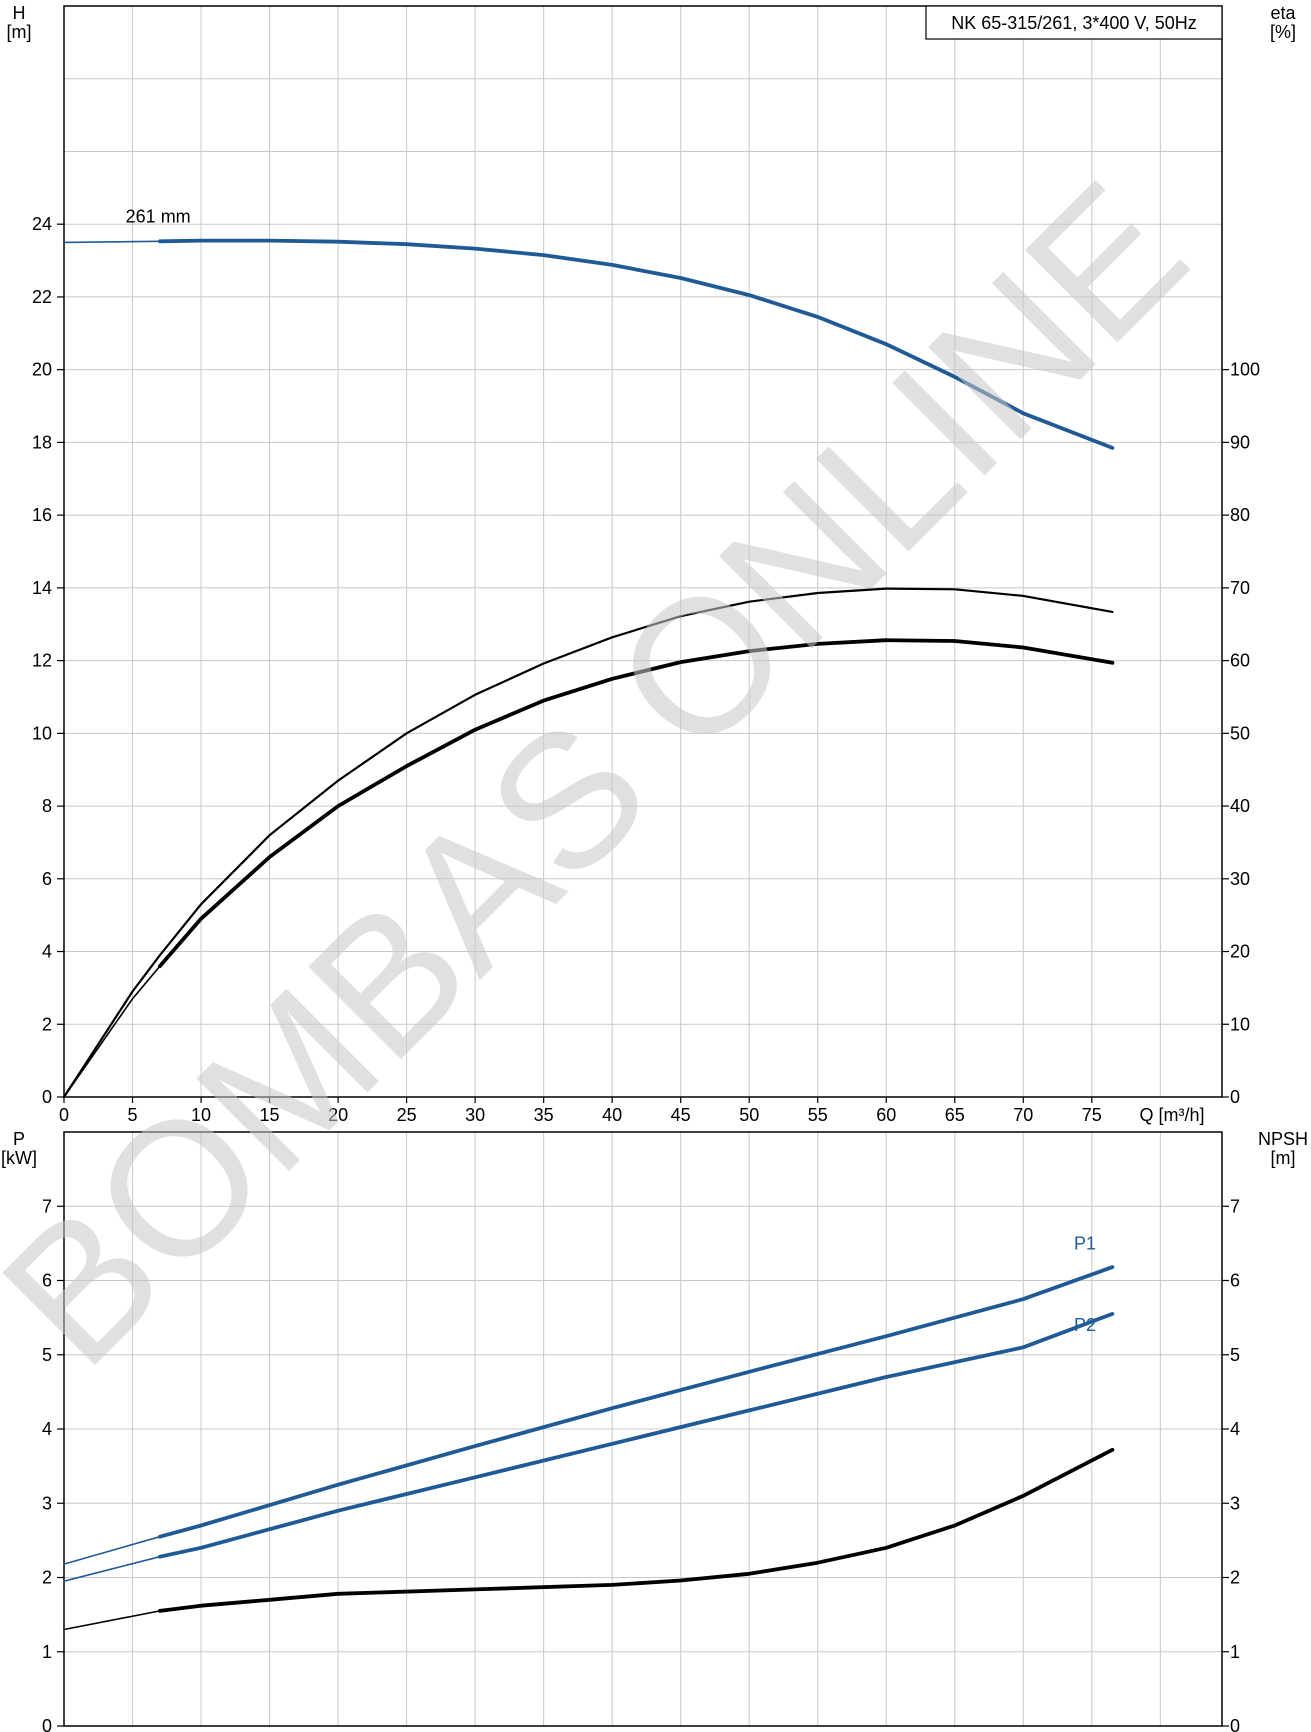  What do you see at coordinates (47, 1206) in the screenshot?
I see `left-axis-tick-label: 7` at bounding box center [47, 1206].